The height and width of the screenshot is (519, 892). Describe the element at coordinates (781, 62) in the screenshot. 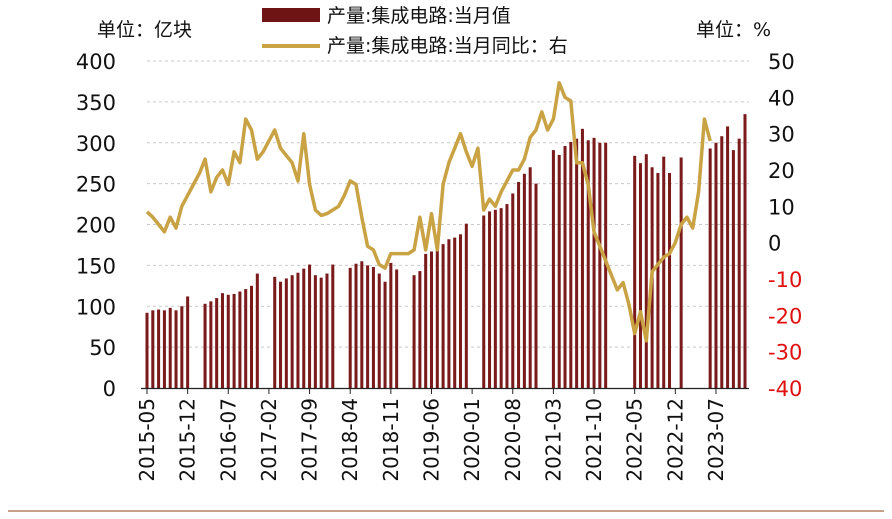

I see `right-tick-label: 50` at that location.